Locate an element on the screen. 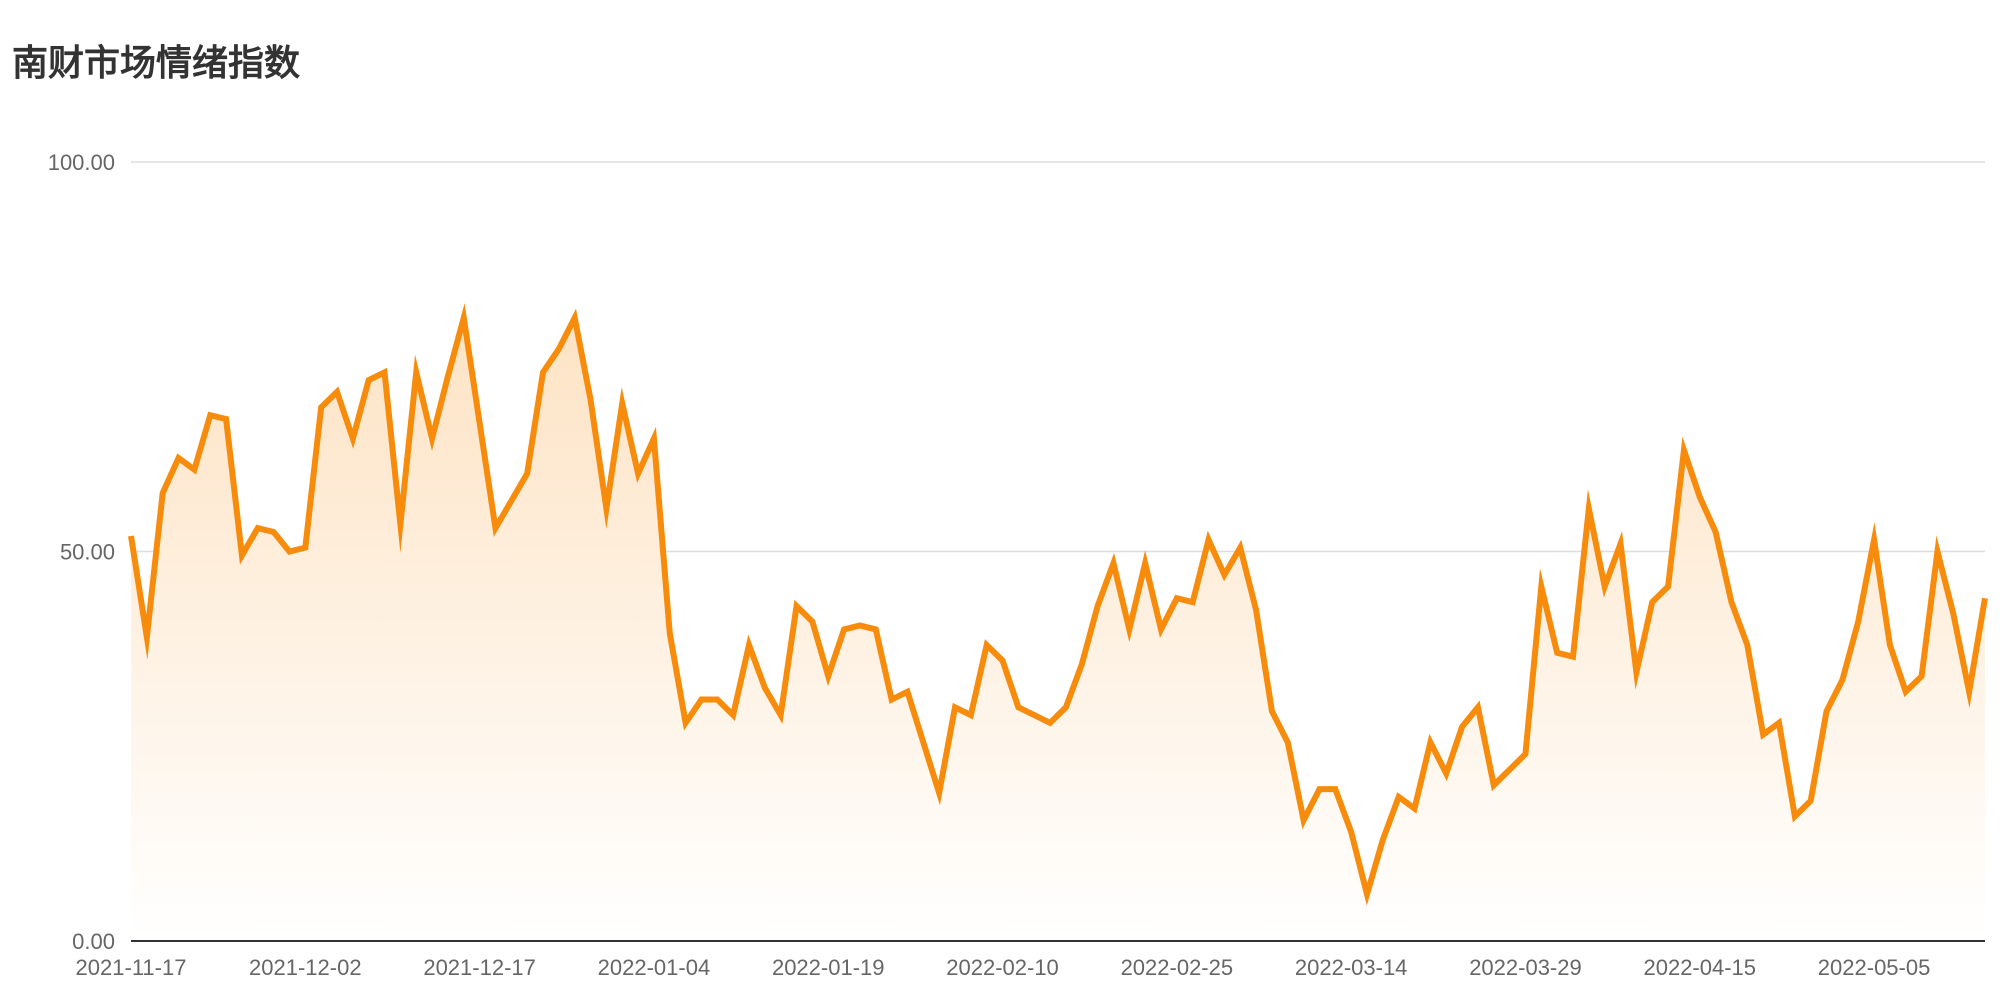  y-tick-label: 50.00 is located at coordinates (87, 552).